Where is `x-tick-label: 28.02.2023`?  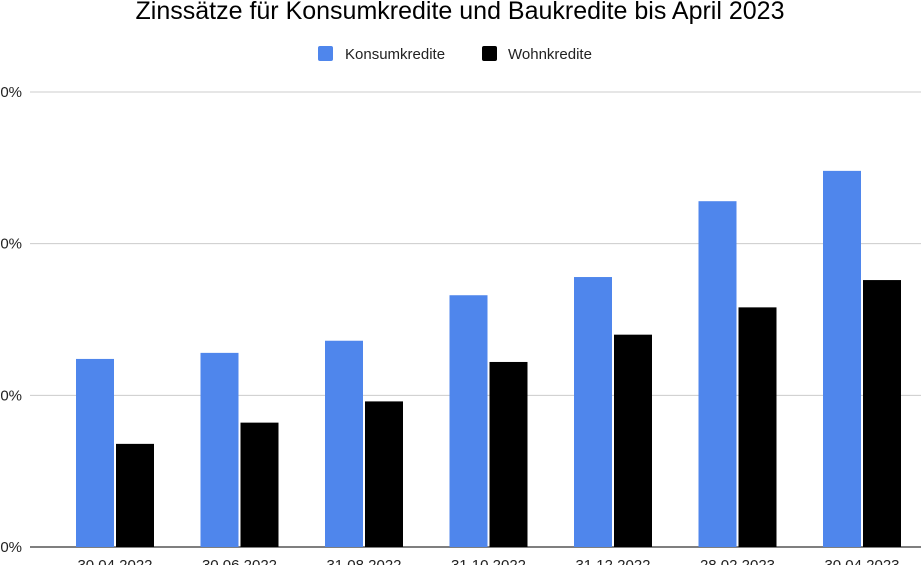
x-tick-label: 28.02.2023 is located at coordinates (737, 561).